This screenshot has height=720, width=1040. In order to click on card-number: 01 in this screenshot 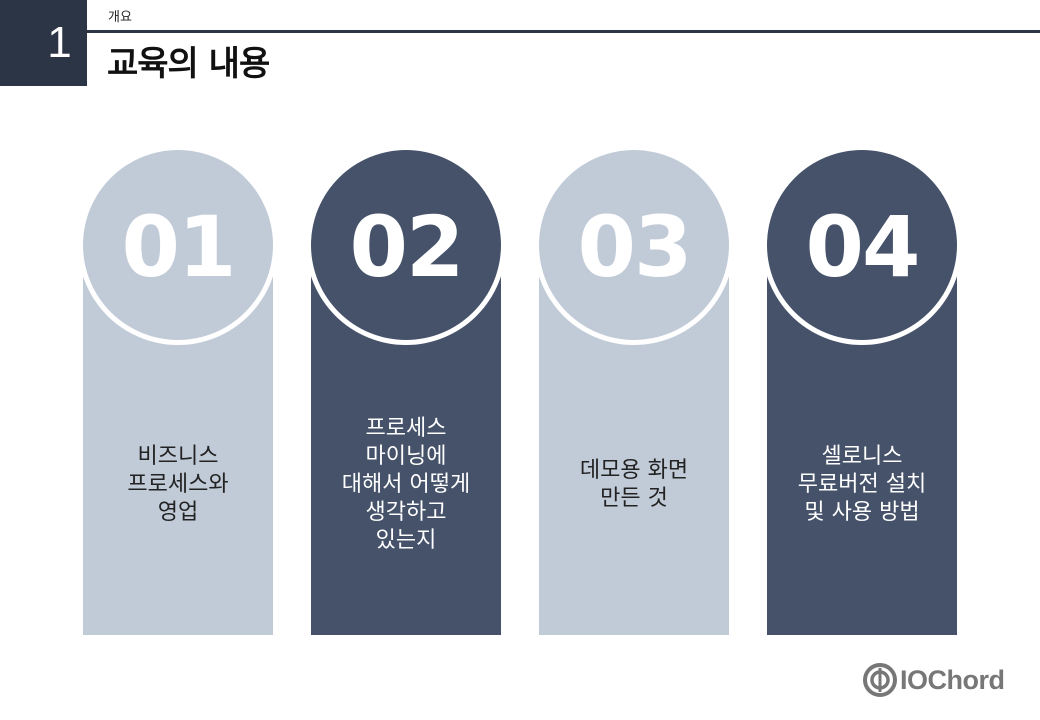, I will do `click(179, 247)`.